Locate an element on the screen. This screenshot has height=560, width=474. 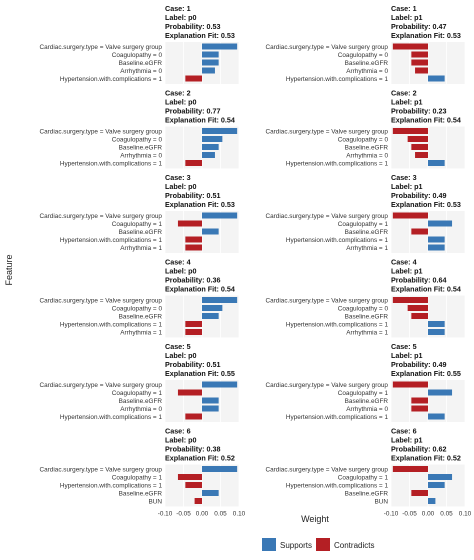
panel-case-text: Case: 3 is located at coordinates (404, 177).